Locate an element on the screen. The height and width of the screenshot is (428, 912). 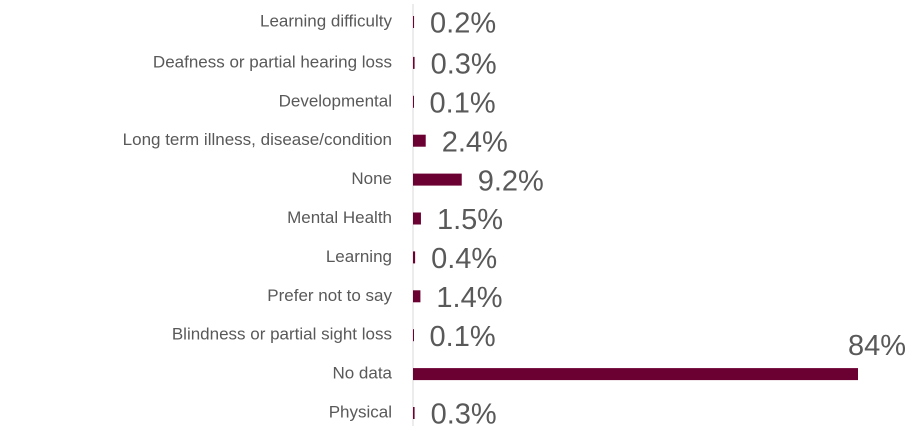
category-label: Physical is located at coordinates (360, 411).